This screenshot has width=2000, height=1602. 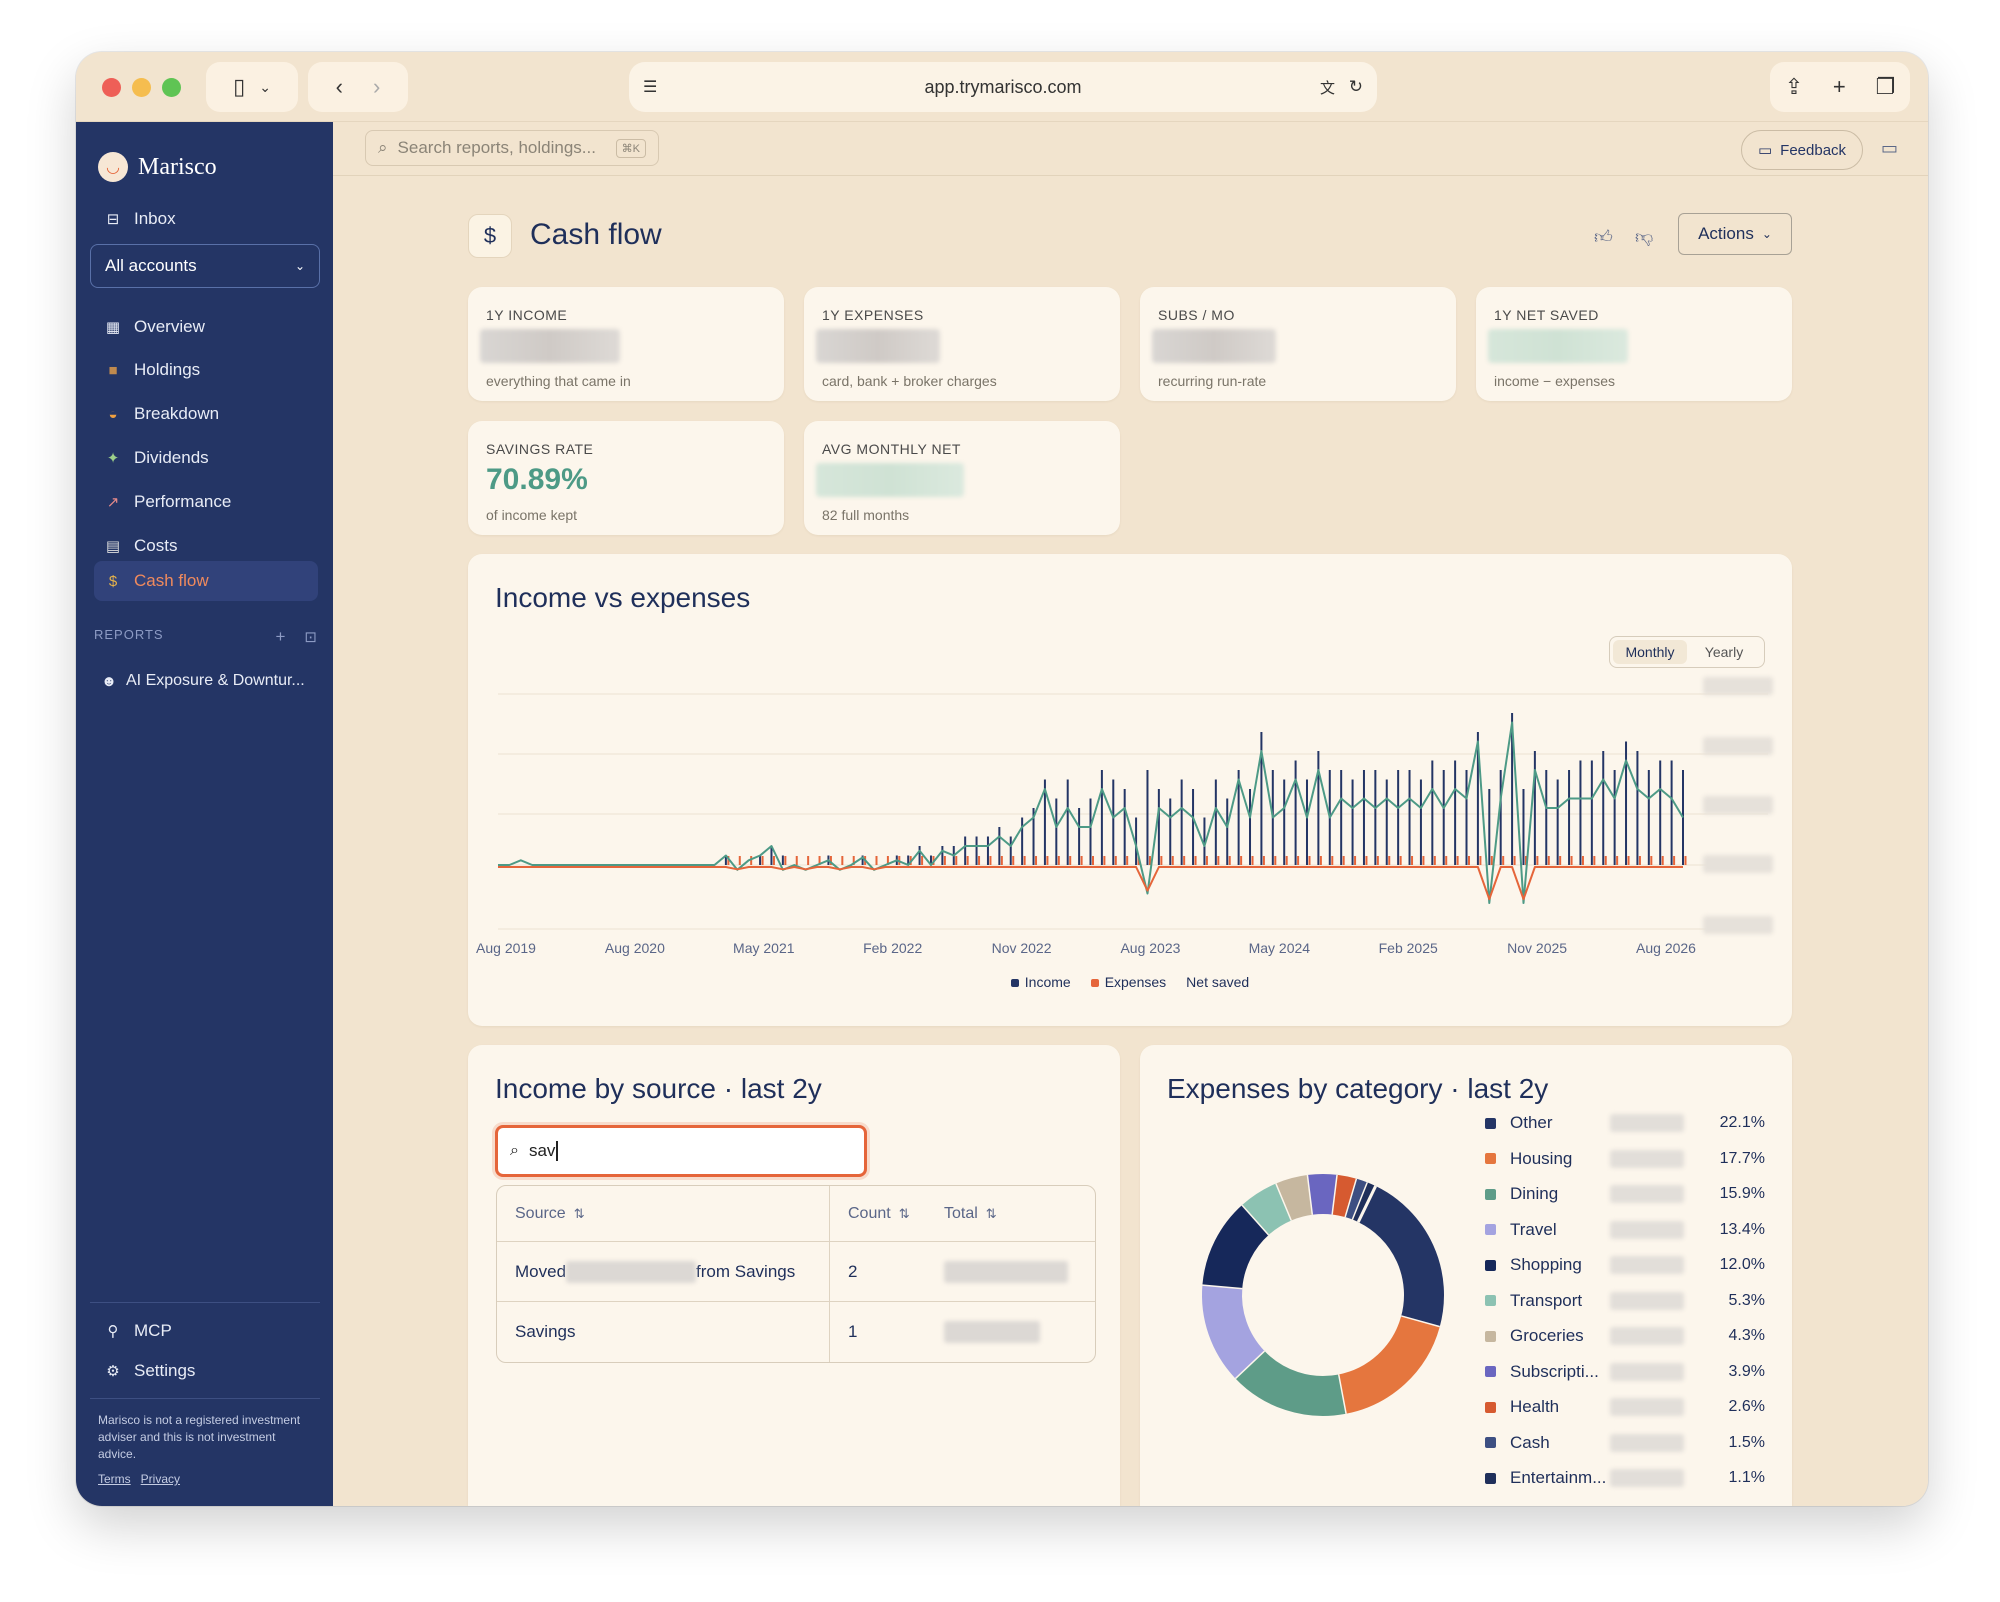 What do you see at coordinates (1625, 1230) in the screenshot?
I see `category-legend-item: Travel 13.4%` at bounding box center [1625, 1230].